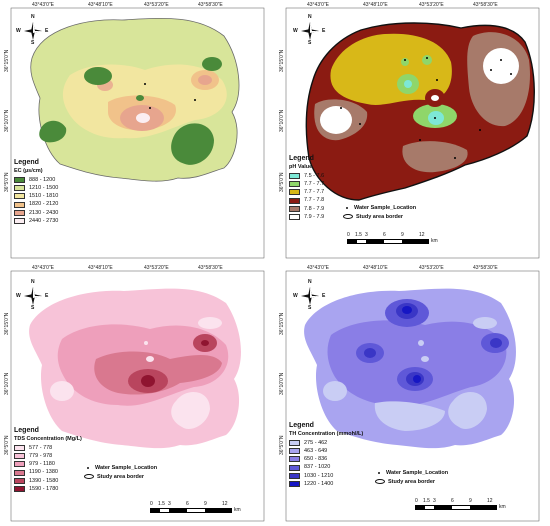  I want to click on legend-item: 275 - 462, so click(326, 443).